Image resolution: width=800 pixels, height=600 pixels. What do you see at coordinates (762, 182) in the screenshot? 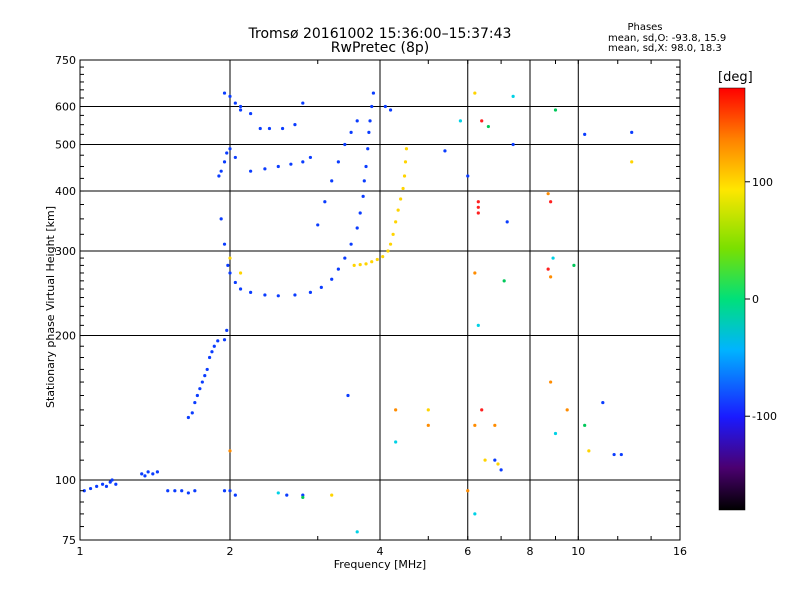
I see `colorbar-tick-label-0: 100` at bounding box center [762, 182].